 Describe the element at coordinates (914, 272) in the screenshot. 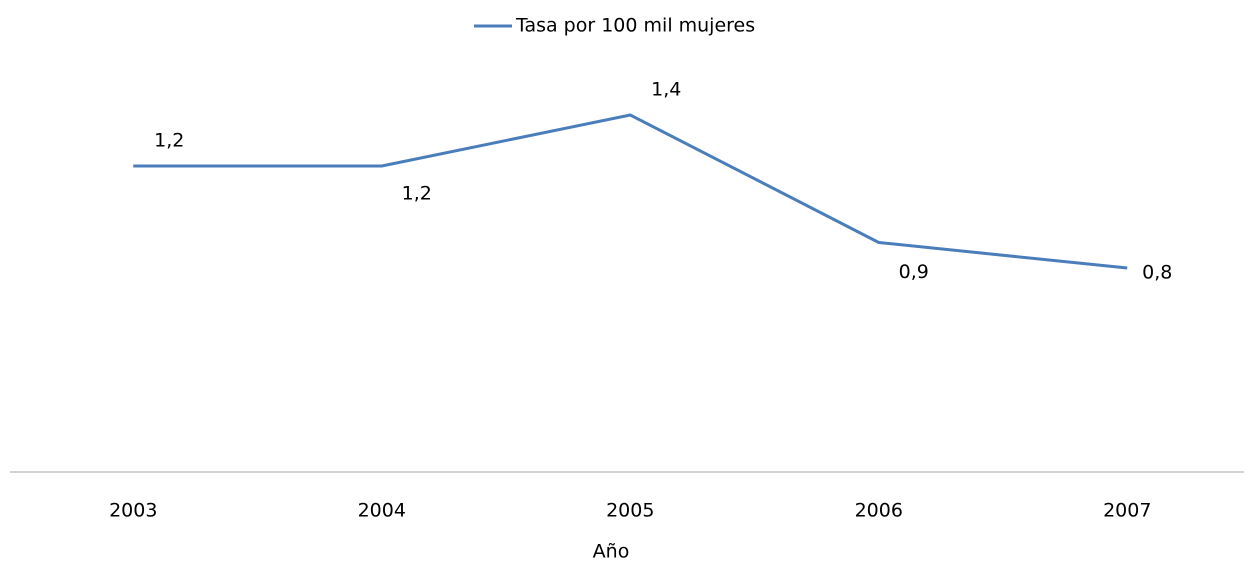

I see `data-label: 0,9` at that location.